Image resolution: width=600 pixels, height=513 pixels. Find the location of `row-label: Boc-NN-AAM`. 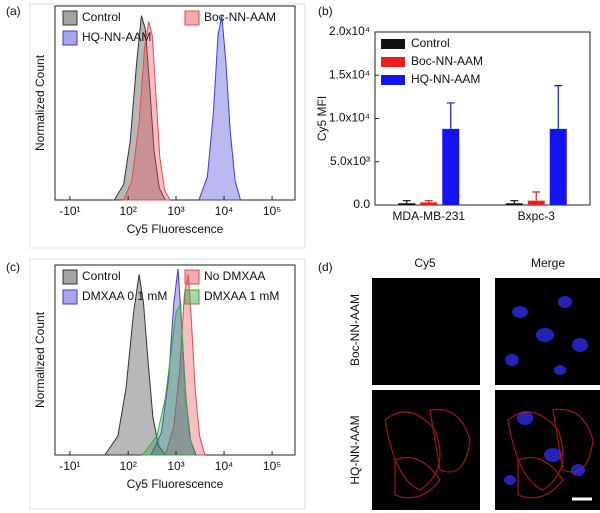

row-label: Boc-NN-AAM is located at coordinates (355, 330).